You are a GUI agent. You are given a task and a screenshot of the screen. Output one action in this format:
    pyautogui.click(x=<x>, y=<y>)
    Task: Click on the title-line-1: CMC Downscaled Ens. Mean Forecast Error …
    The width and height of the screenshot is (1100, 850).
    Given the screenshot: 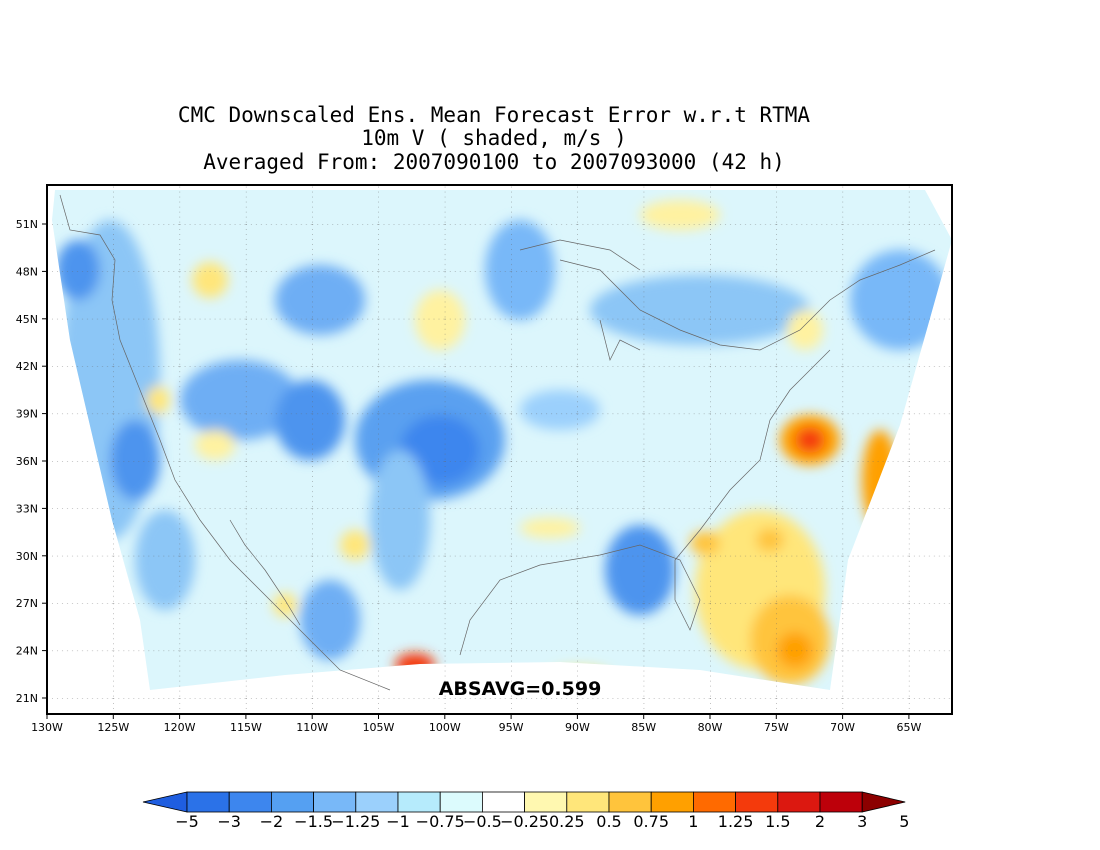 What is the action you would take?
    pyautogui.click(x=494, y=115)
    